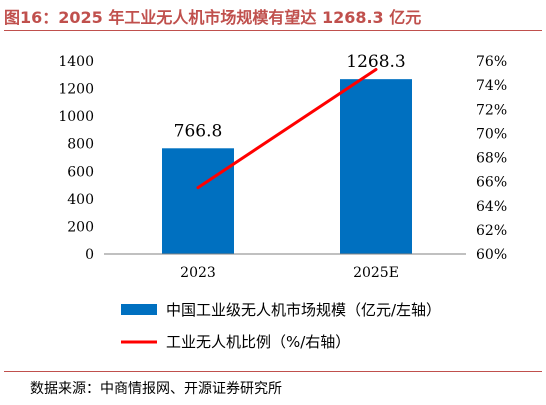 The width and height of the screenshot is (546, 405). Describe the element at coordinates (198, 201) in the screenshot. I see `bar-2023` at that location.